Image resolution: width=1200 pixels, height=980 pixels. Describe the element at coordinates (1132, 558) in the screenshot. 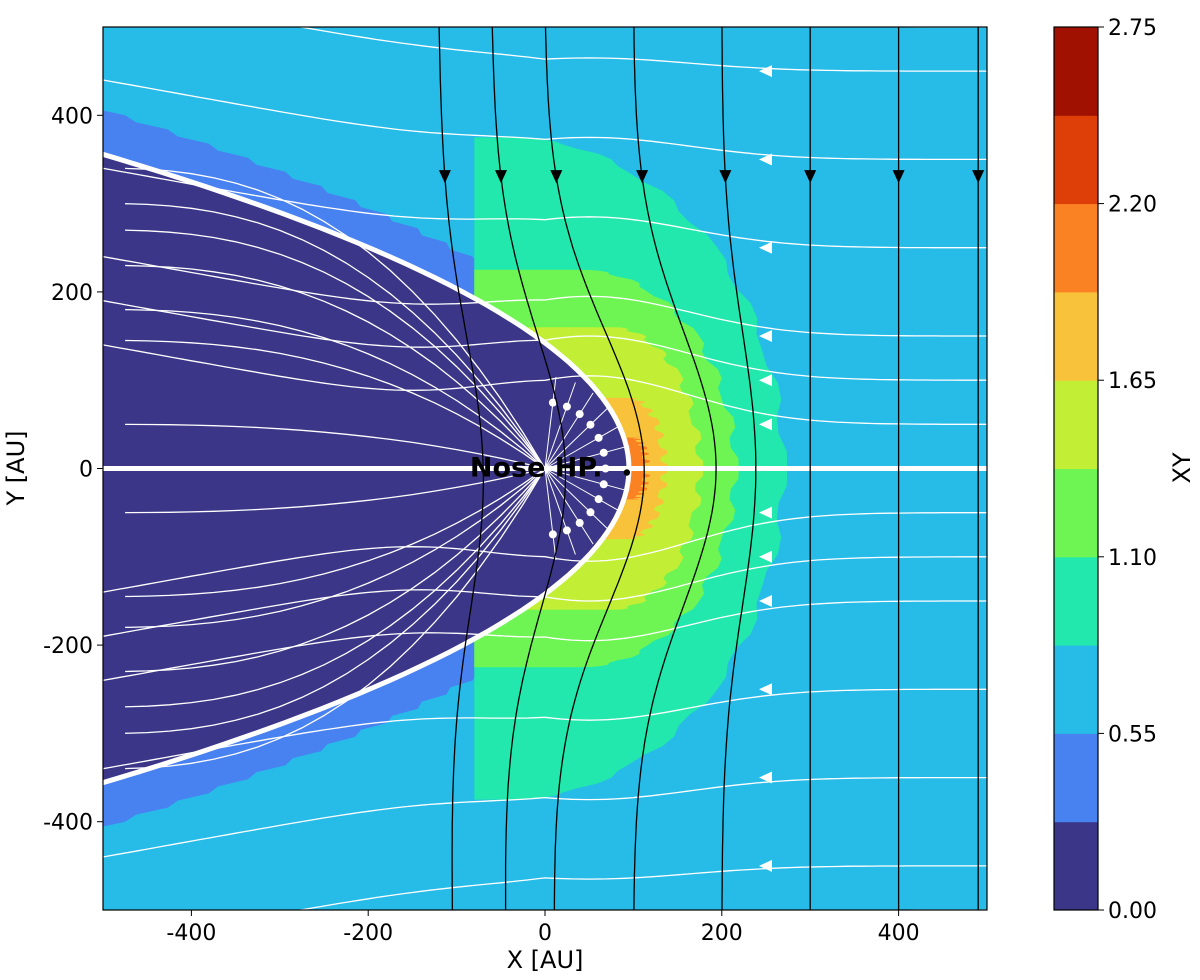

I see `colorbar-tick-label: 1.10` at that location.